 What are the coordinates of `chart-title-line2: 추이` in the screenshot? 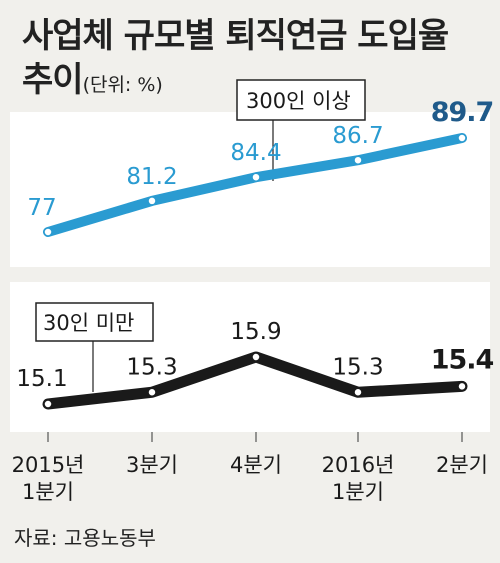 It's located at (53, 80).